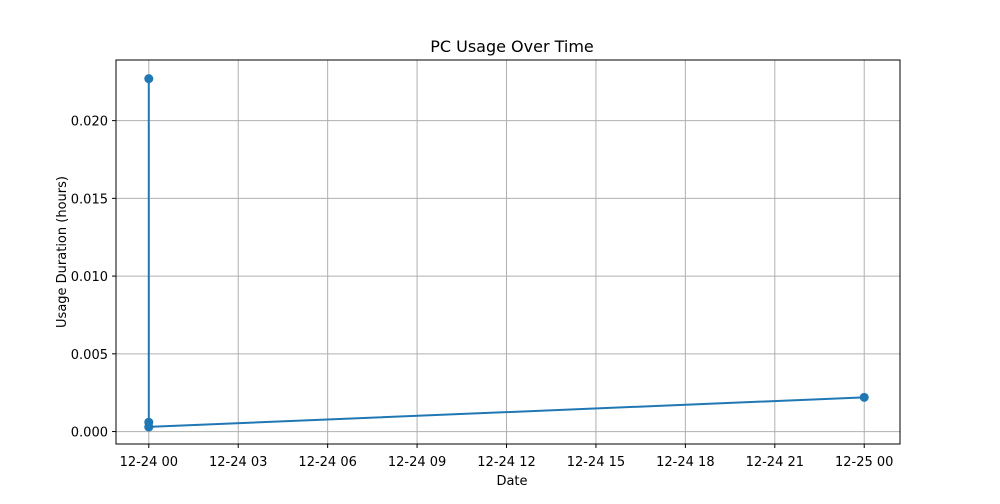  I want to click on x-tick-label: 12-24 03, so click(238, 462).